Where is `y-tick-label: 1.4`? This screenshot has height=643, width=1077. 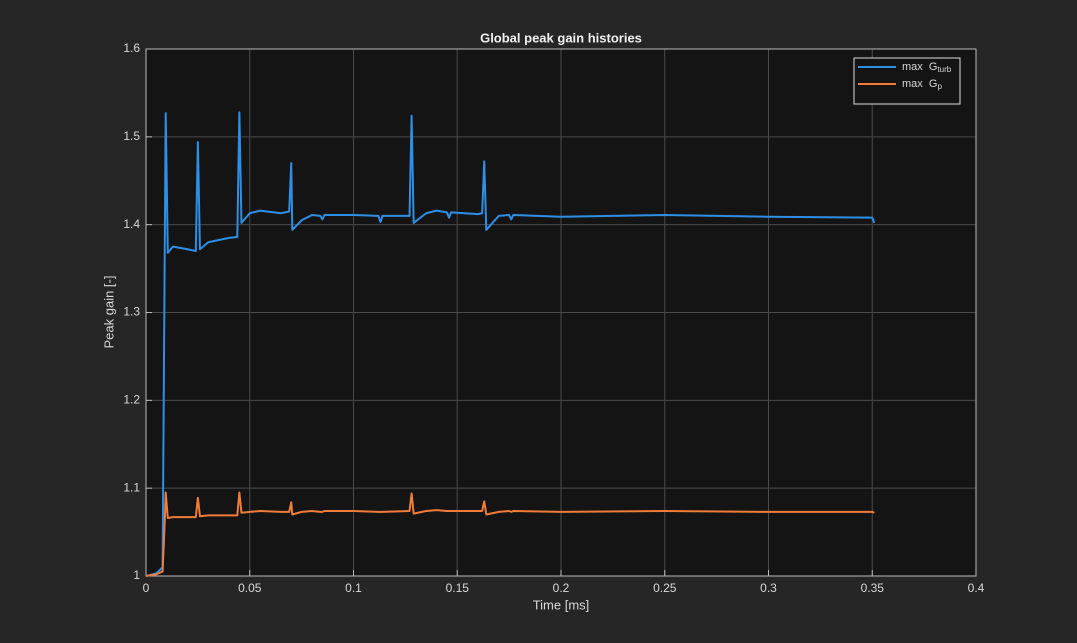 y-tick-label: 1.4 is located at coordinates (131, 224).